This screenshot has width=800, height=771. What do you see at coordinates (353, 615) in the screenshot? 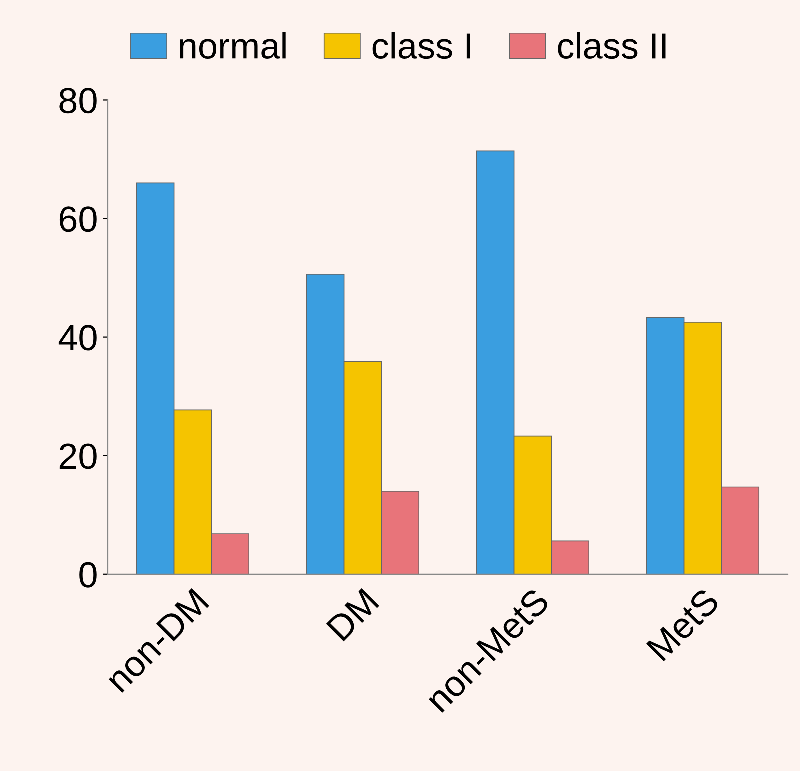
I see `x-tick-label: DM` at bounding box center [353, 615].